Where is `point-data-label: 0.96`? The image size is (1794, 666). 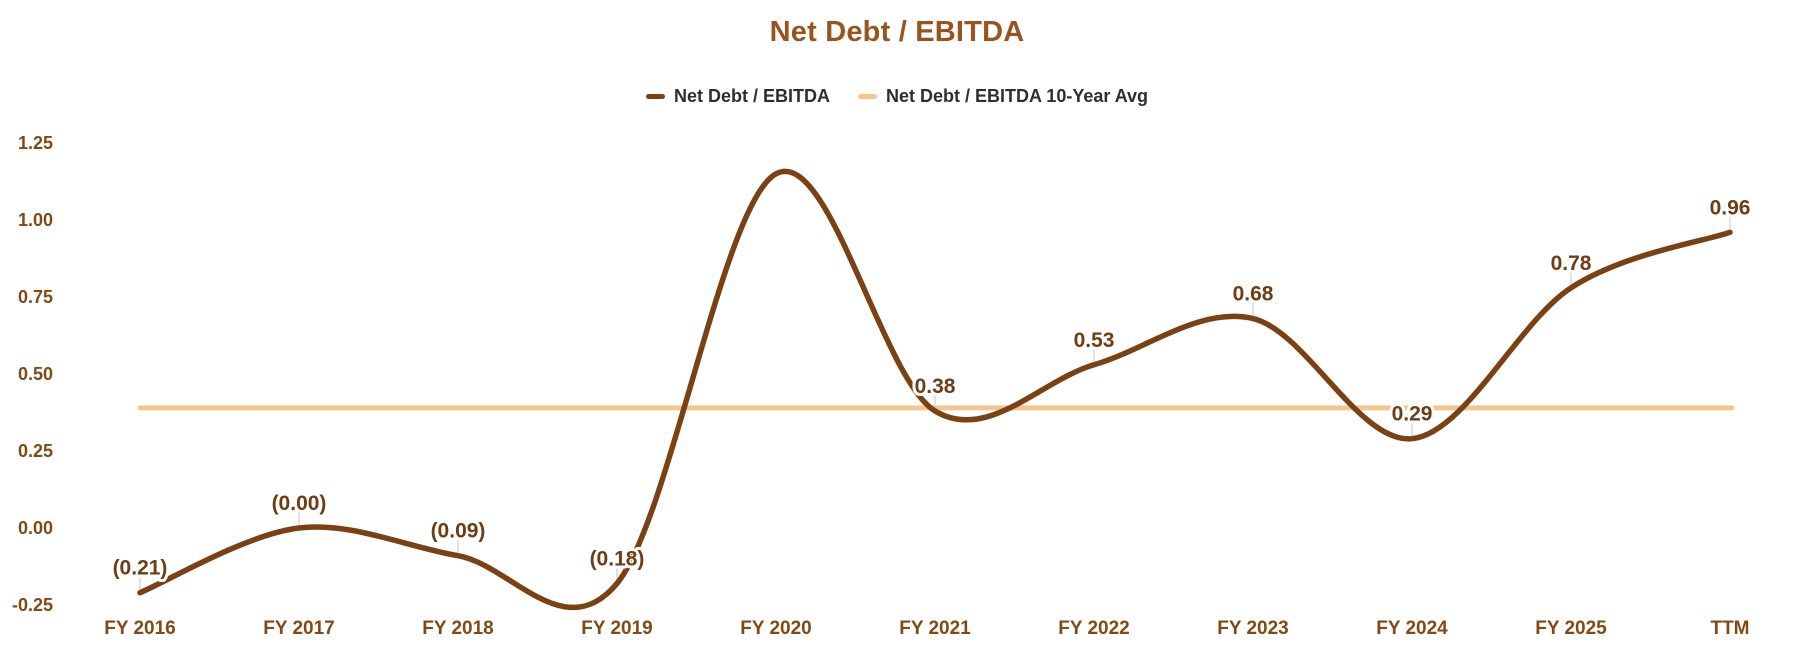 point-data-label: 0.96 is located at coordinates (1730, 207).